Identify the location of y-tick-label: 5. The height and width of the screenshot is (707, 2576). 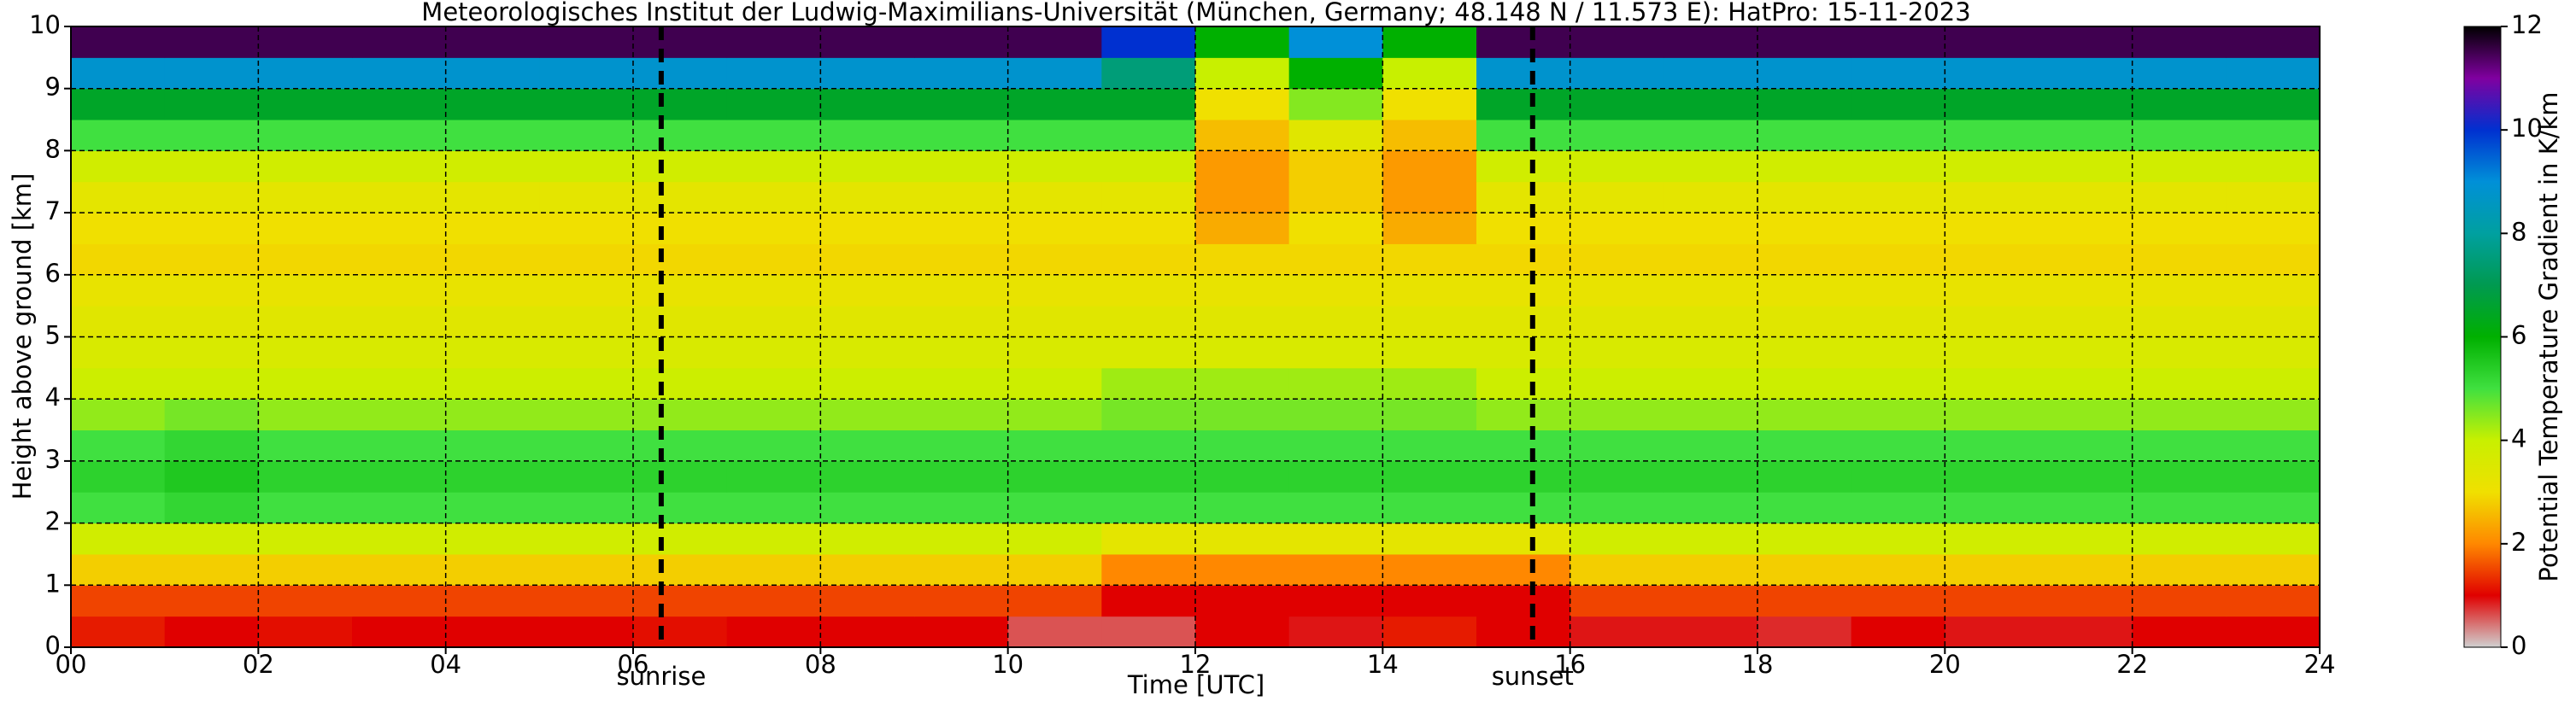
(53, 335).